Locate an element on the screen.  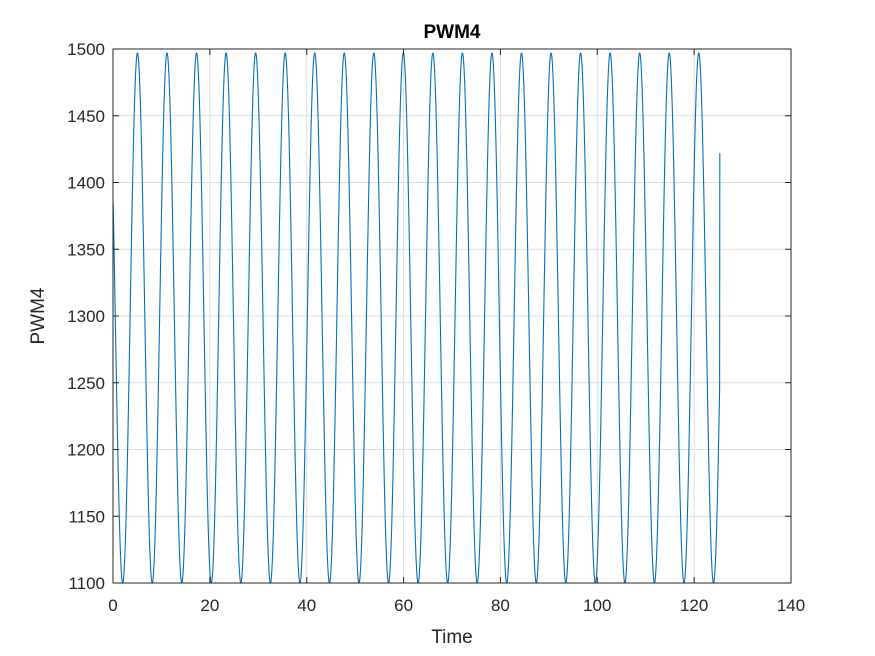
y-tick-label: 1200 is located at coordinates (86, 450).